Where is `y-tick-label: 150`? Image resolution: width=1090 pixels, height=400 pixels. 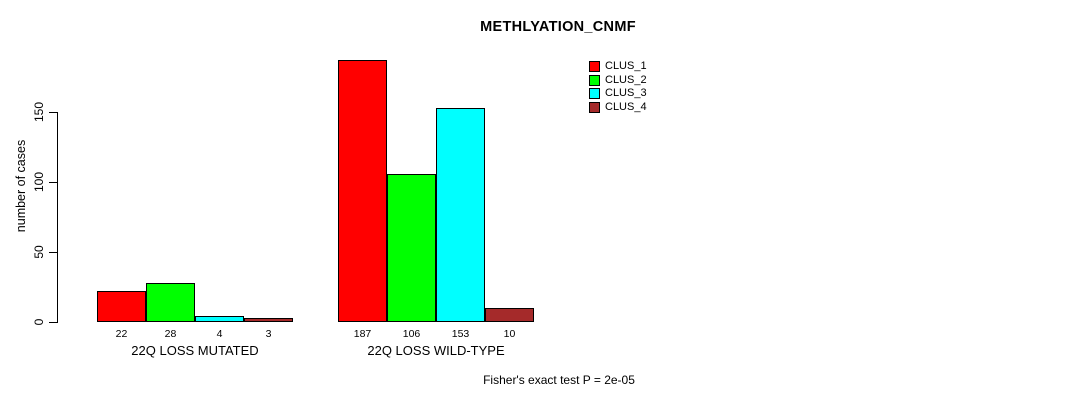
y-tick-label: 150 is located at coordinates (39, 112).